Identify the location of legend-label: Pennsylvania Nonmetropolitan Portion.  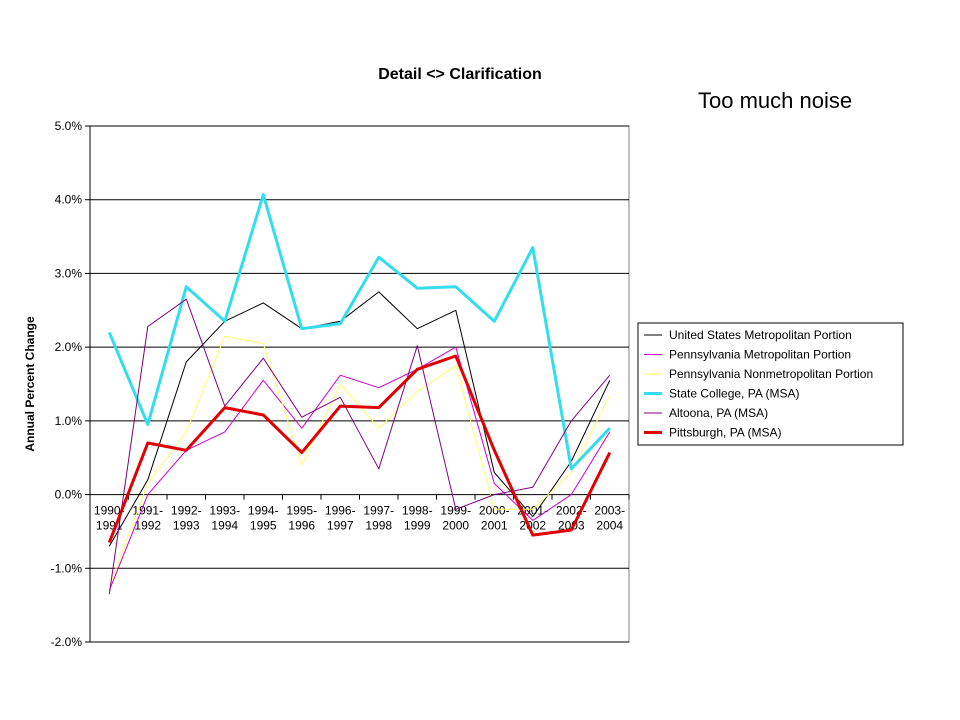
(771, 374).